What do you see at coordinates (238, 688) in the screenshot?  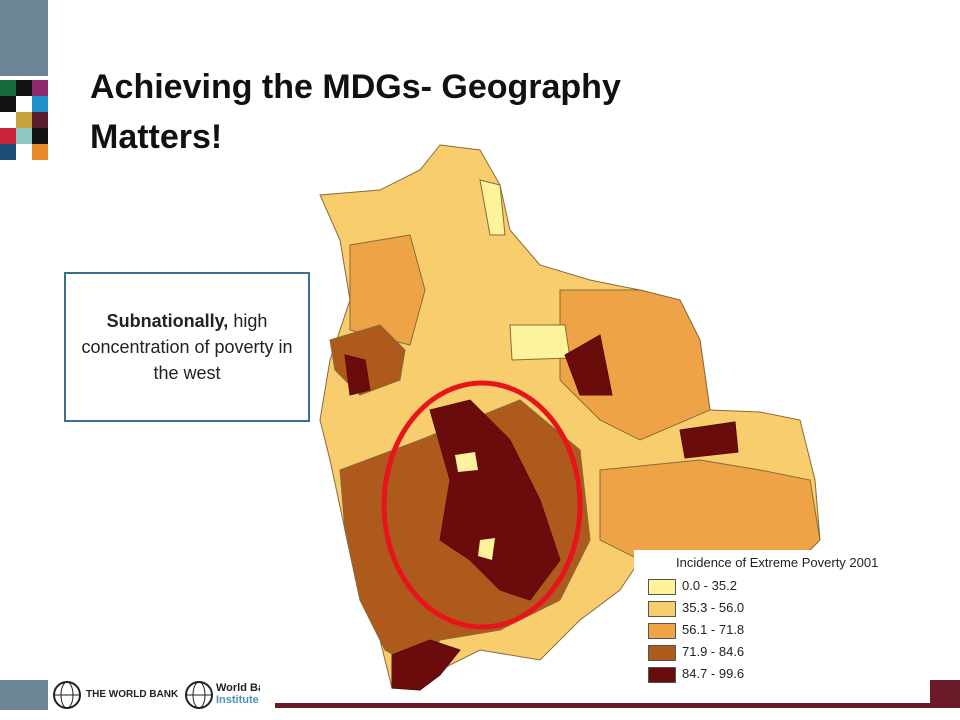 I see `footer-institute-1: World Bank` at bounding box center [238, 688].